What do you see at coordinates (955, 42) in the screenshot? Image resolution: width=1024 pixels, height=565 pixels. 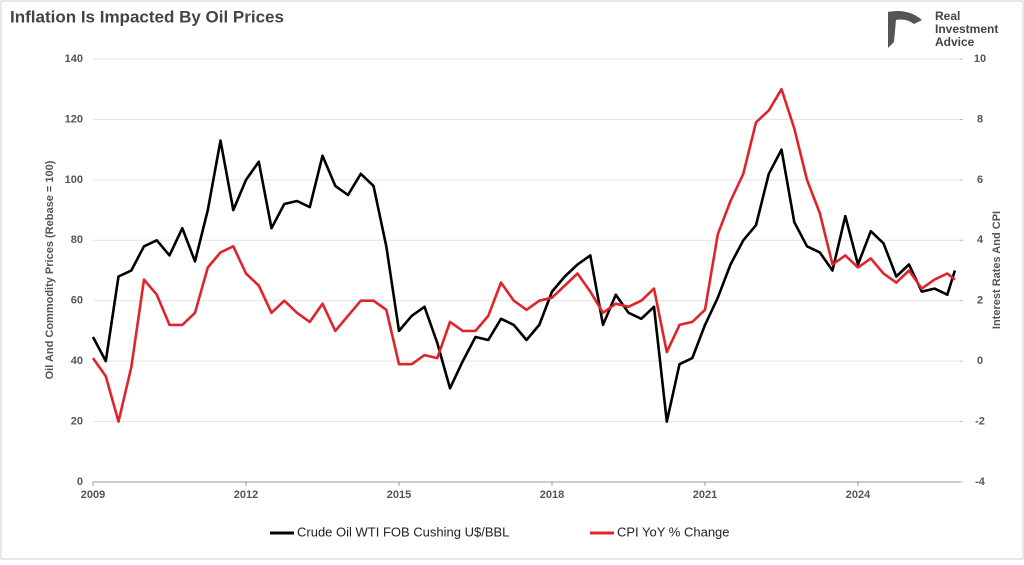 I see `logo-text: Advice` at bounding box center [955, 42].